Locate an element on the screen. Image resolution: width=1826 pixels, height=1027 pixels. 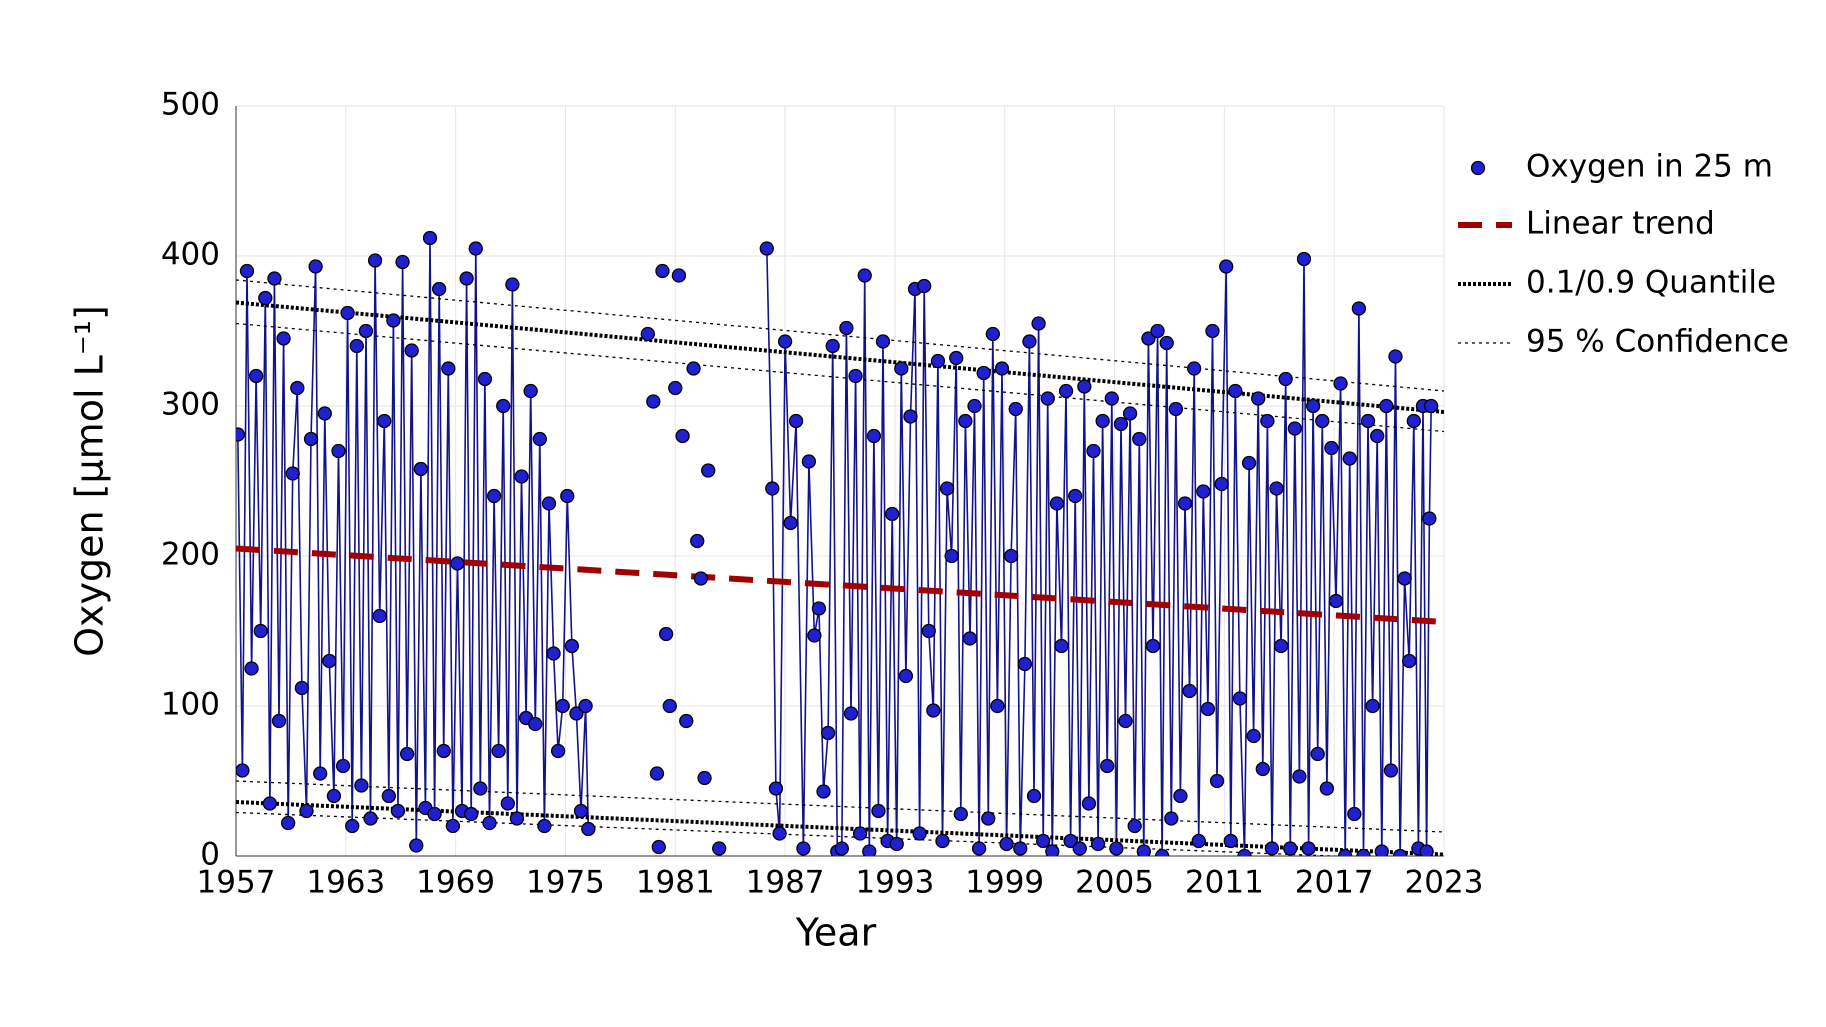
y-tick-label: 400 is located at coordinates (190, 255).